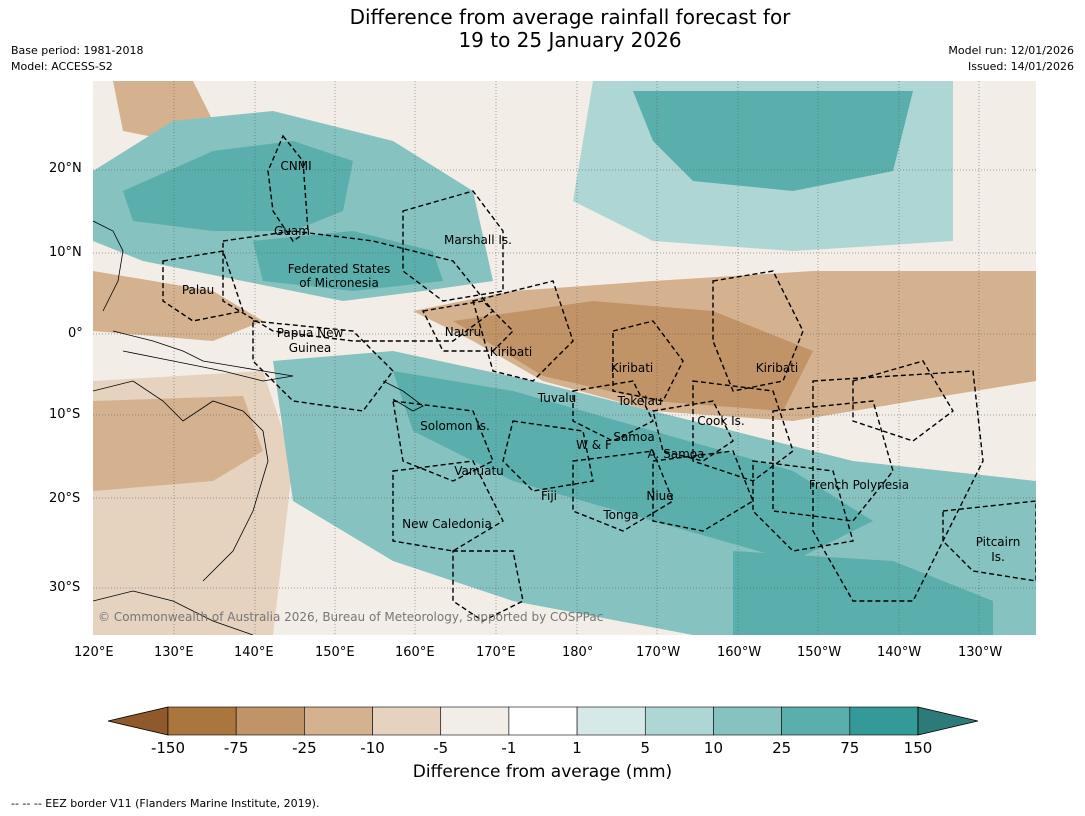 The width and height of the screenshot is (1085, 816). Describe the element at coordinates (634, 437) in the screenshot. I see `region-label: Samoa` at that location.